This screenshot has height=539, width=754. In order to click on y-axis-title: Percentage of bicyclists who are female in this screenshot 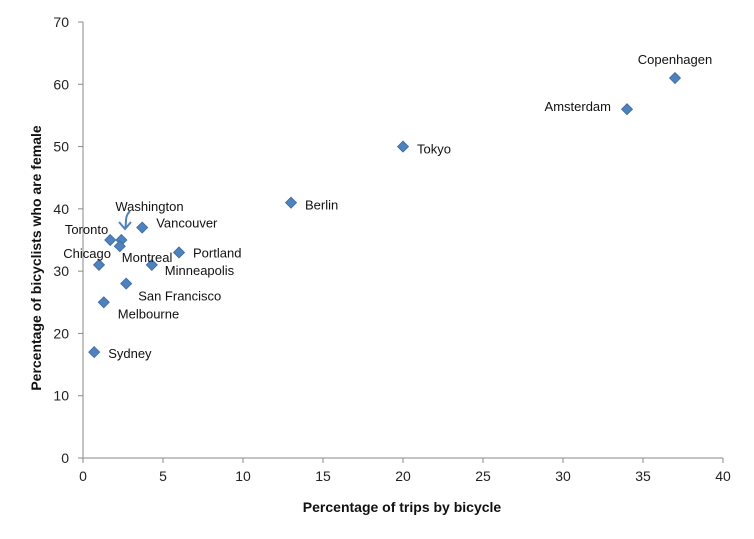, I will do `click(36, 258)`.